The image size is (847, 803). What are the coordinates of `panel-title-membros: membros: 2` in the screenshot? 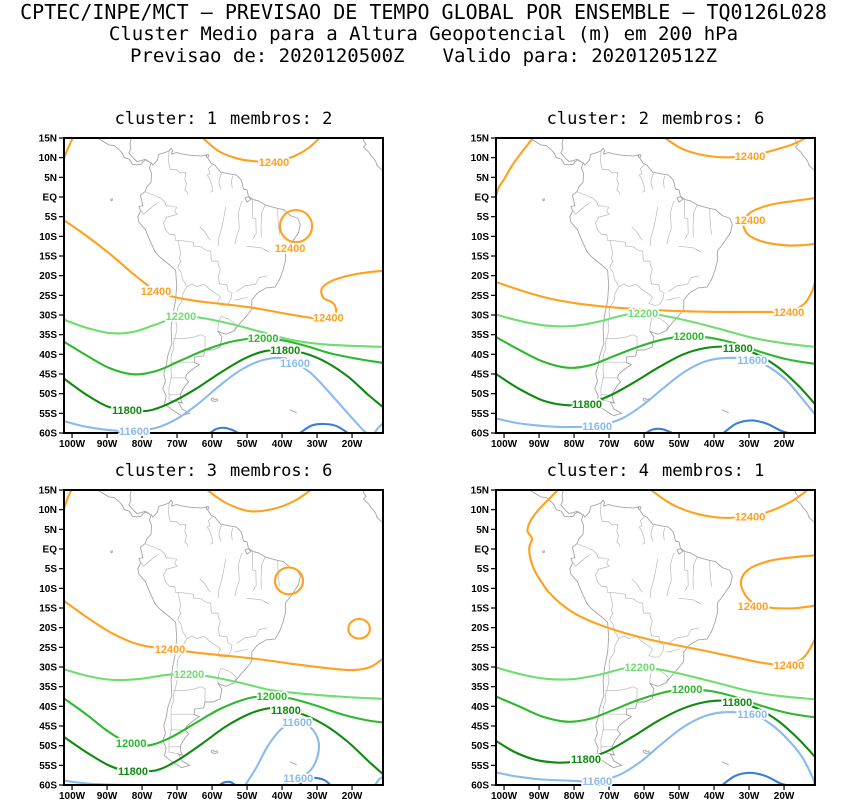 It's located at (281, 119).